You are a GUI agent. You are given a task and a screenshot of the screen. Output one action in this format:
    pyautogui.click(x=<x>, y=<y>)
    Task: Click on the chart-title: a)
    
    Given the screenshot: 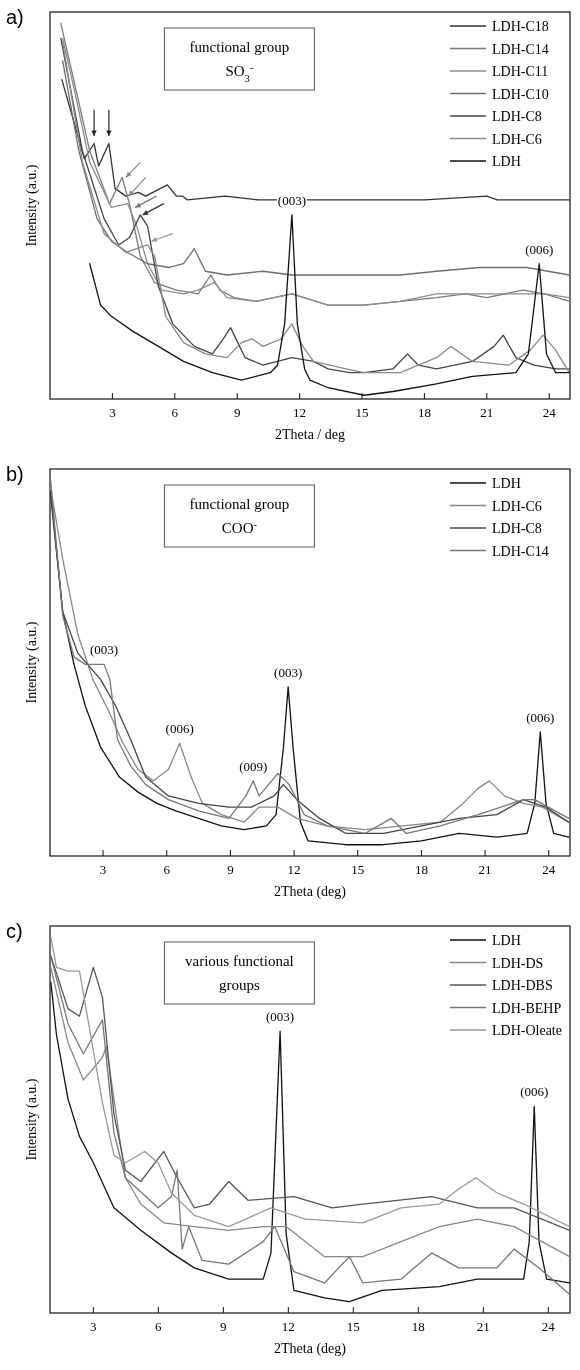 What is the action you would take?
    pyautogui.click(x=15, y=17)
    